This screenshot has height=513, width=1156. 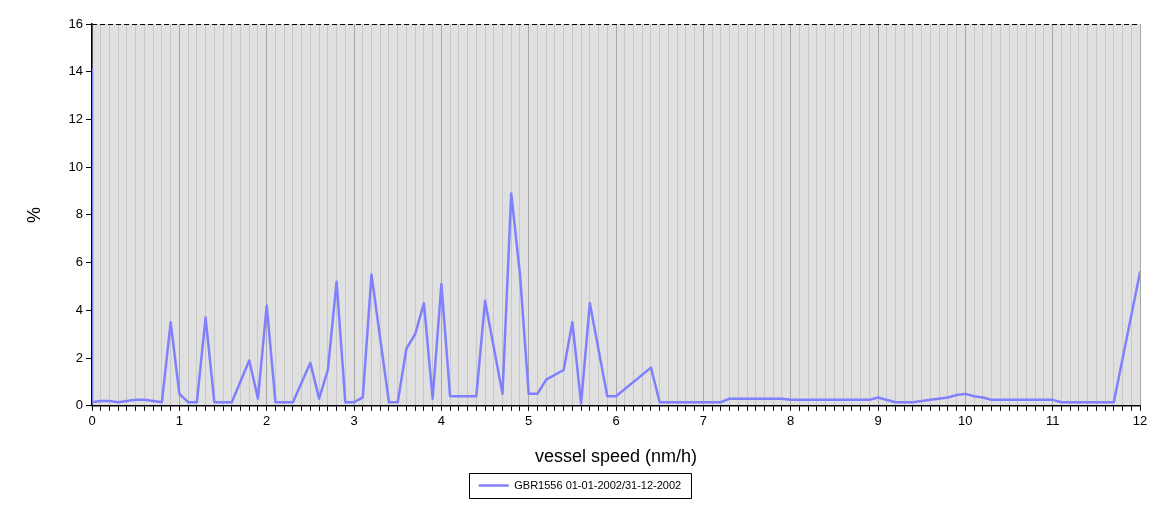 I want to click on legend-label: GBR1556 01-01-2002/31-12-2002, so click(x=598, y=484).